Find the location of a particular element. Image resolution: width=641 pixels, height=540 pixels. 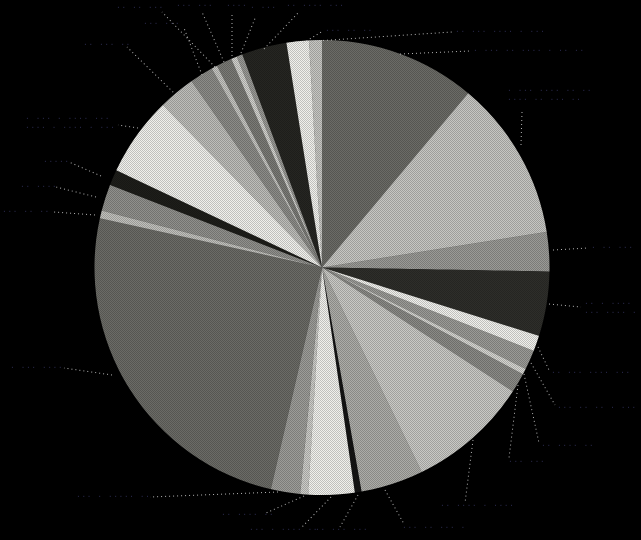

slice-label-illegible: ·· ··· ···· · ··· is located at coordinates (500, 31).